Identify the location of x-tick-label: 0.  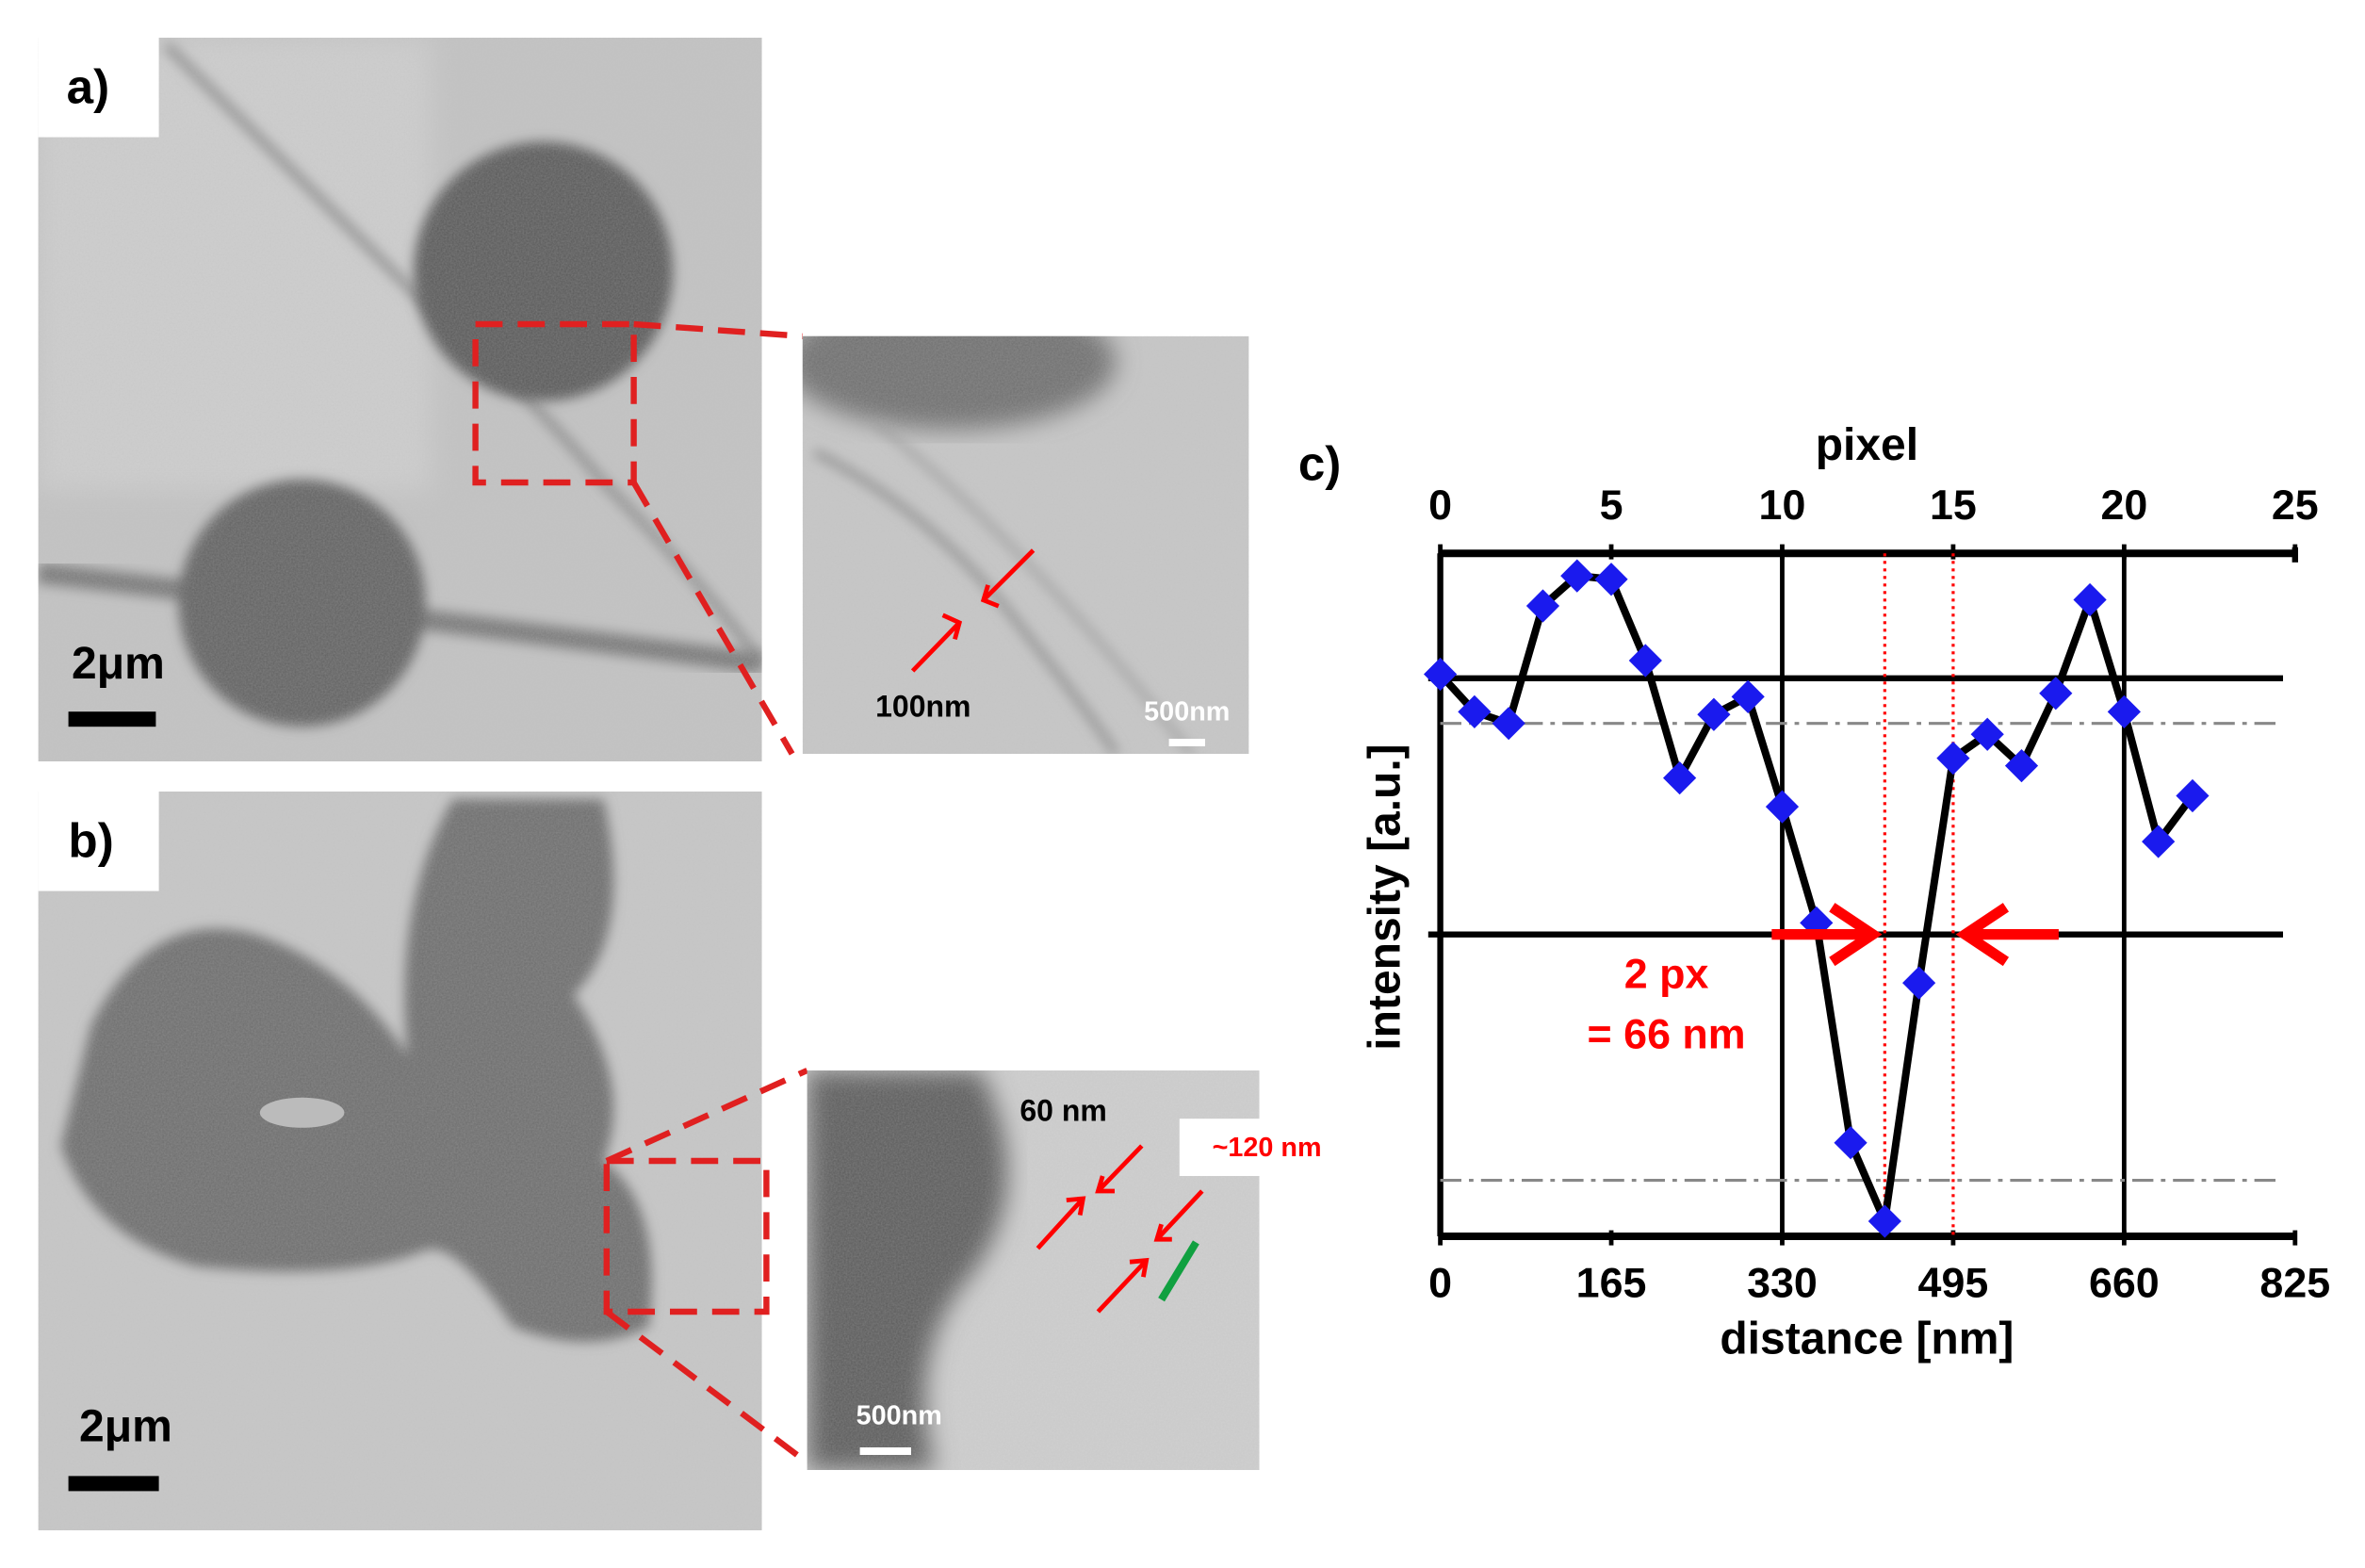
(1440, 505).